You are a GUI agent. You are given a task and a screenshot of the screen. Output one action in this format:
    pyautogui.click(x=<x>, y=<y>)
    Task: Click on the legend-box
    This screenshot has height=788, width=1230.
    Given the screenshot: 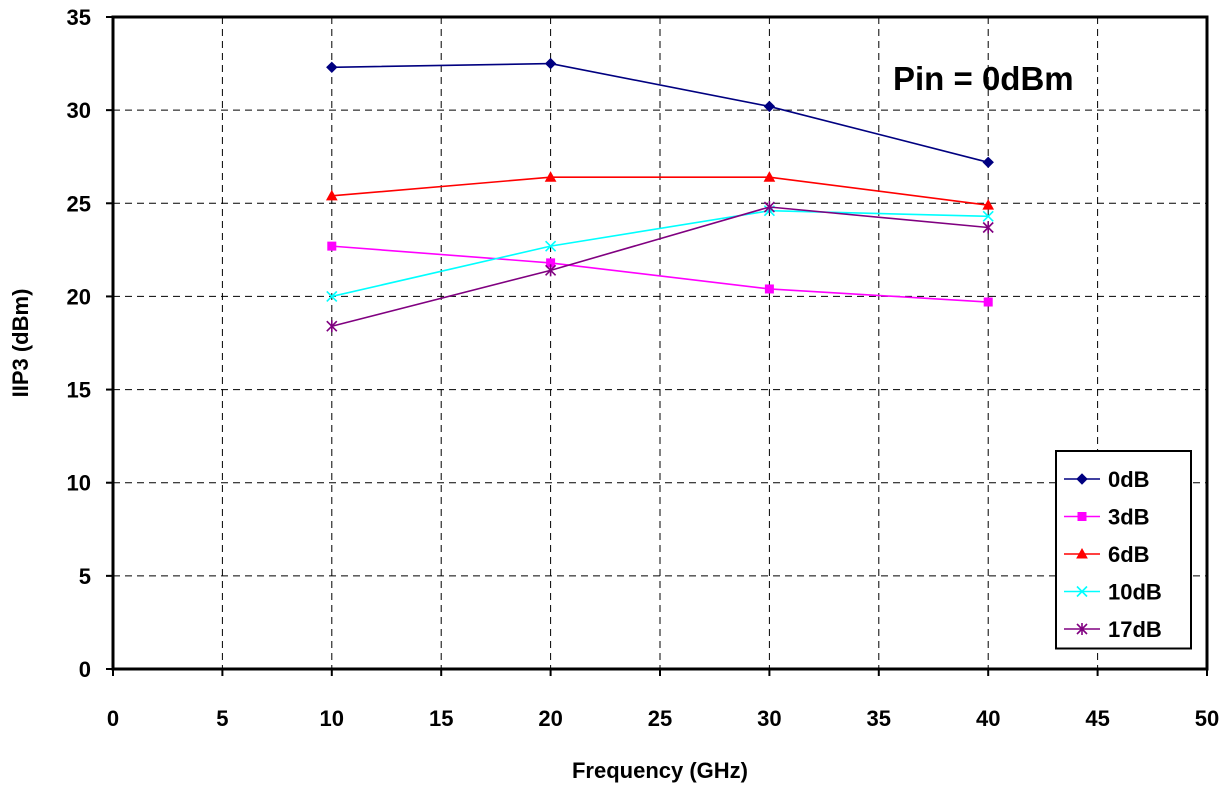 What is the action you would take?
    pyautogui.click(x=1123, y=550)
    